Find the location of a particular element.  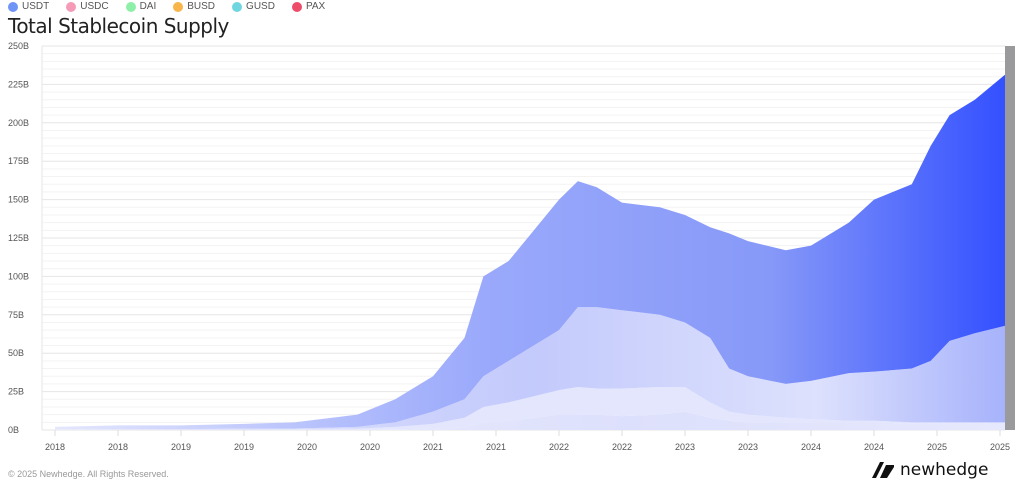

brand-name: newhedge is located at coordinates (944, 470).